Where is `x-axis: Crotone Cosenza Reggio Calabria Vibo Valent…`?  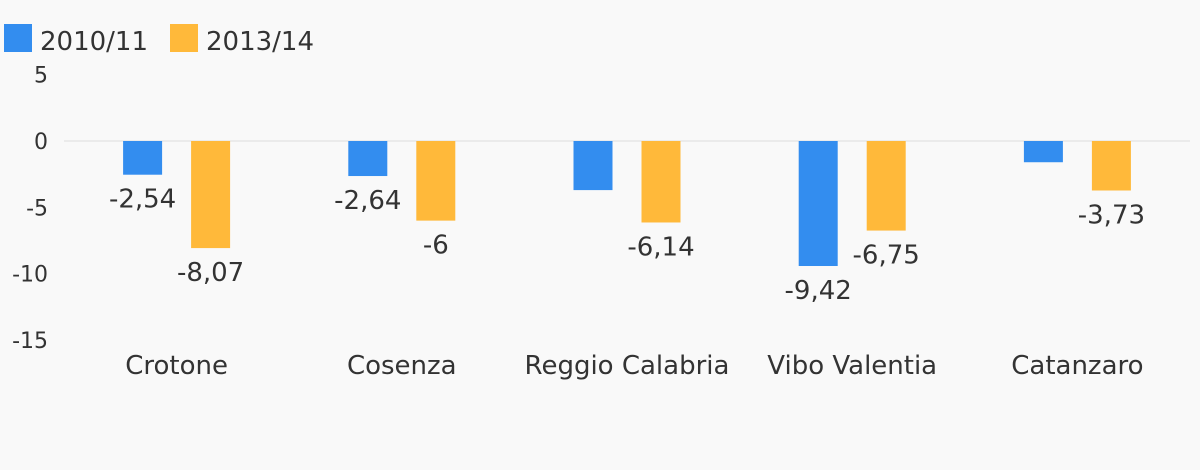 x-axis: Crotone Cosenza Reggio Calabria Vibo Valent… is located at coordinates (634, 366).